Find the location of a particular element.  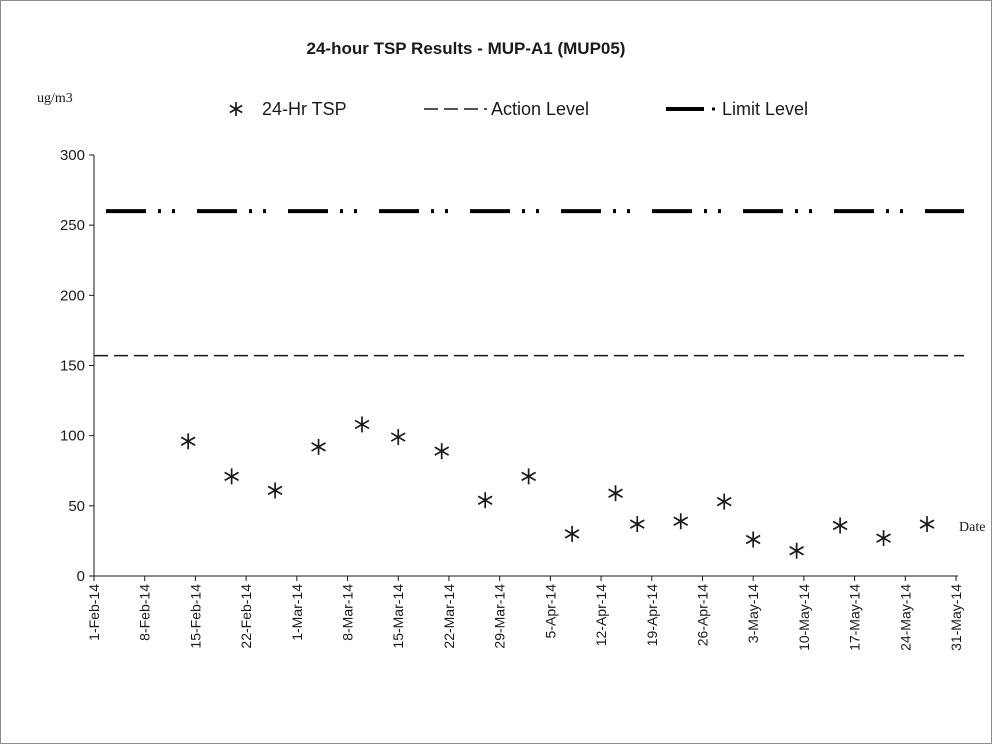

x-tick-label: 1-Feb-14 is located at coordinates (94, 612).